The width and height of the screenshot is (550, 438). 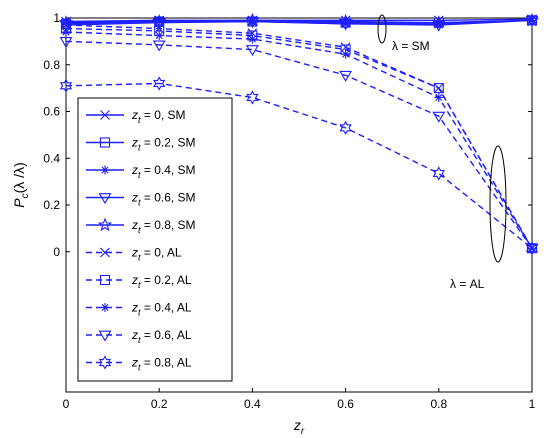 I want to click on legend-label: zt = 0.4, SM, so click(x=163, y=171).